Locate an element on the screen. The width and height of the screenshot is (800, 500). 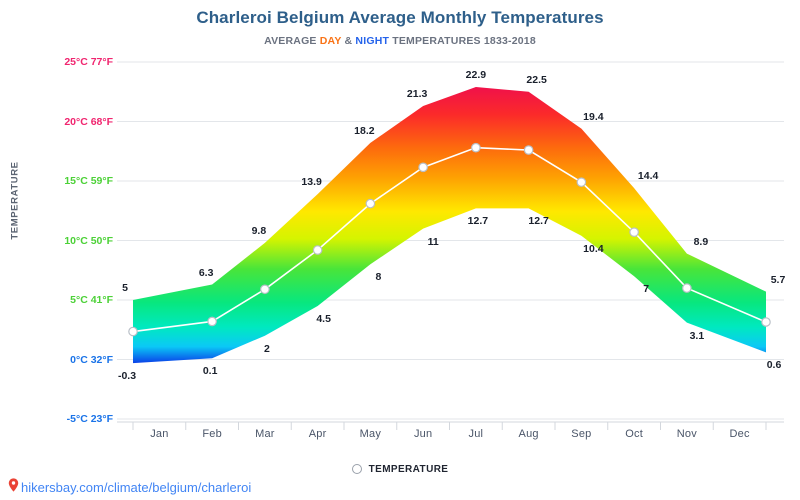
x-axis-tick-label-jul: Jul is located at coordinates (476, 434).